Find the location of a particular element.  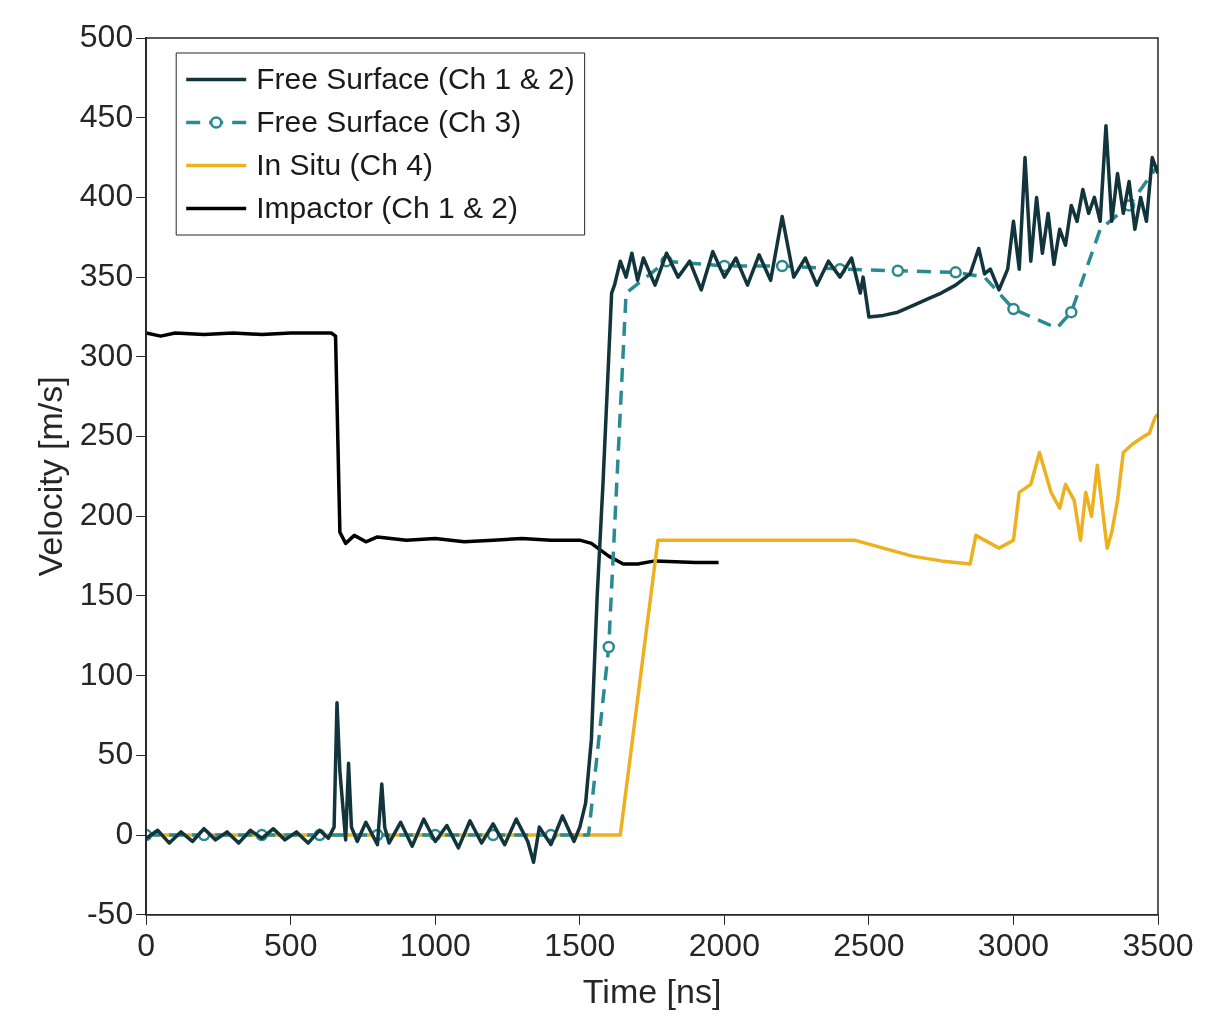

x-tick-label: 500 is located at coordinates (291, 944).